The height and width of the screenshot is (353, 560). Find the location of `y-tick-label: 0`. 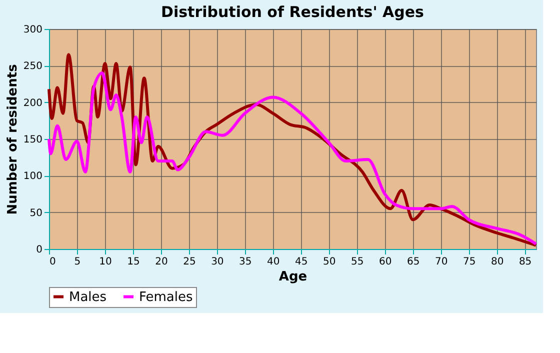

y-tick-label: 0 is located at coordinates (39, 250).